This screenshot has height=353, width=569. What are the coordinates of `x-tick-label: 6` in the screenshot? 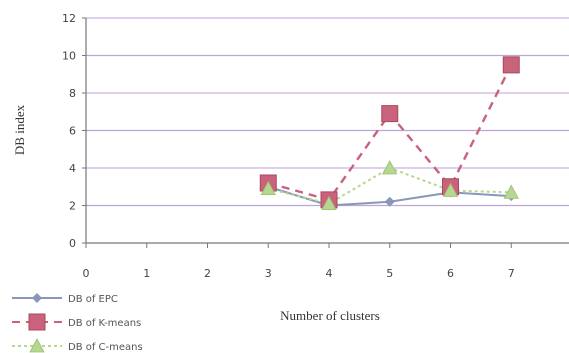 It's located at (450, 273).